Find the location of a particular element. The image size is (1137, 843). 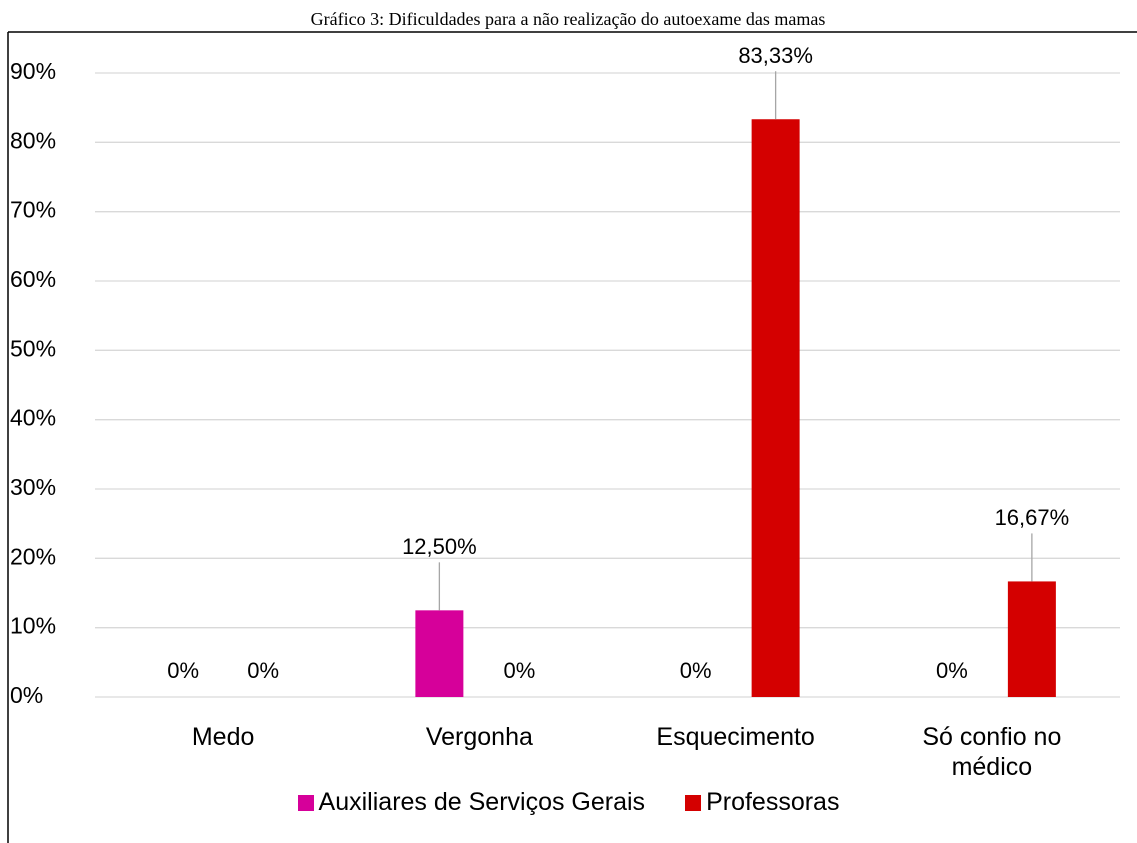

y-tick-label: 90% is located at coordinates (33, 71).